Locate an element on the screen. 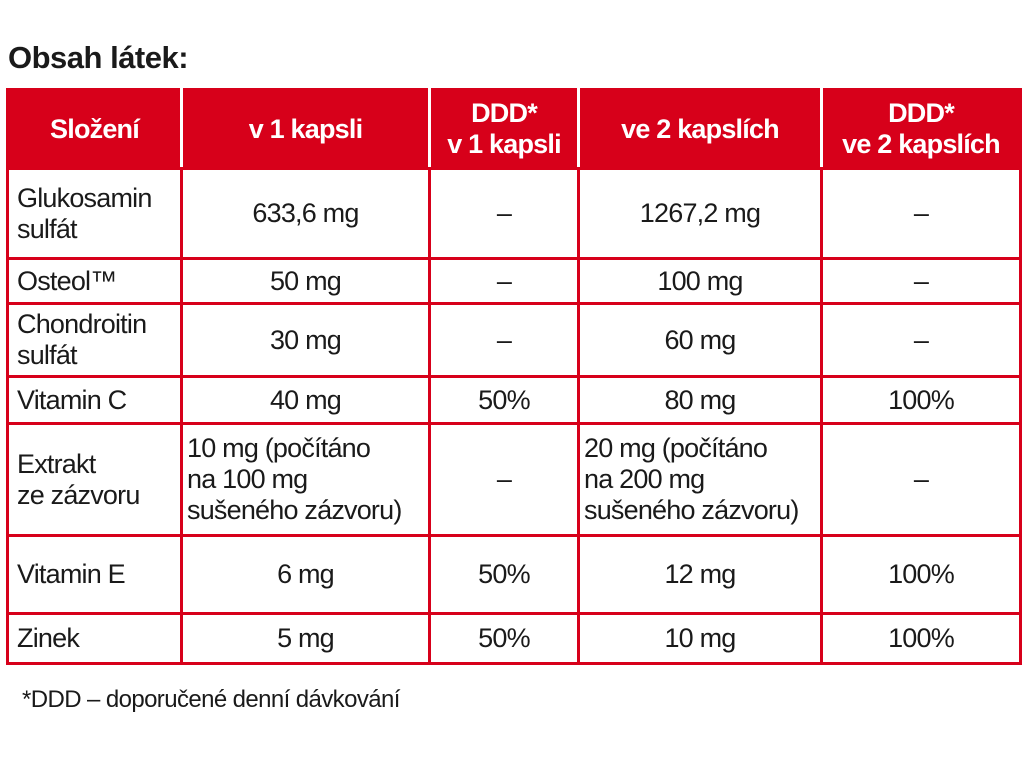  title: Obsah látek: is located at coordinates (98, 57).